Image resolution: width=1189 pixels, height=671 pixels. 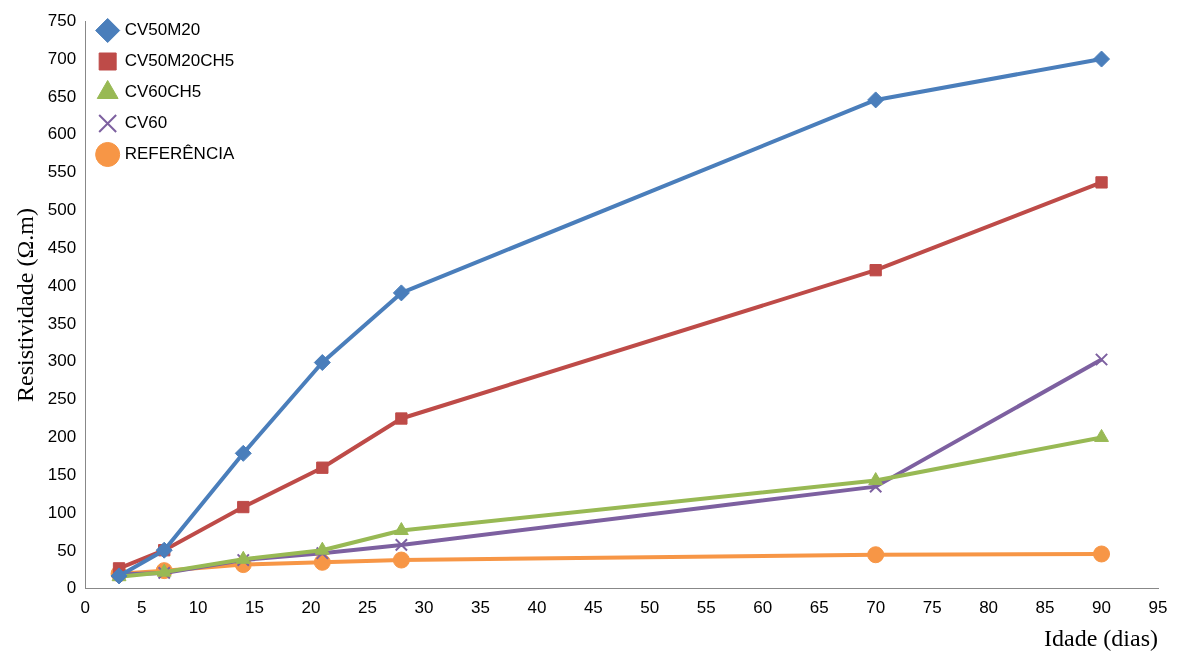 I want to click on y-tick-label: 400, so click(x=62, y=285).